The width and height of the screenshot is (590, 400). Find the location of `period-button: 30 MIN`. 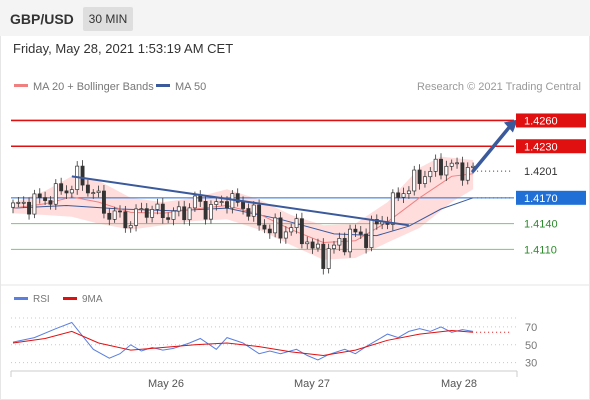

period-button: 30 MIN is located at coordinates (108, 19).